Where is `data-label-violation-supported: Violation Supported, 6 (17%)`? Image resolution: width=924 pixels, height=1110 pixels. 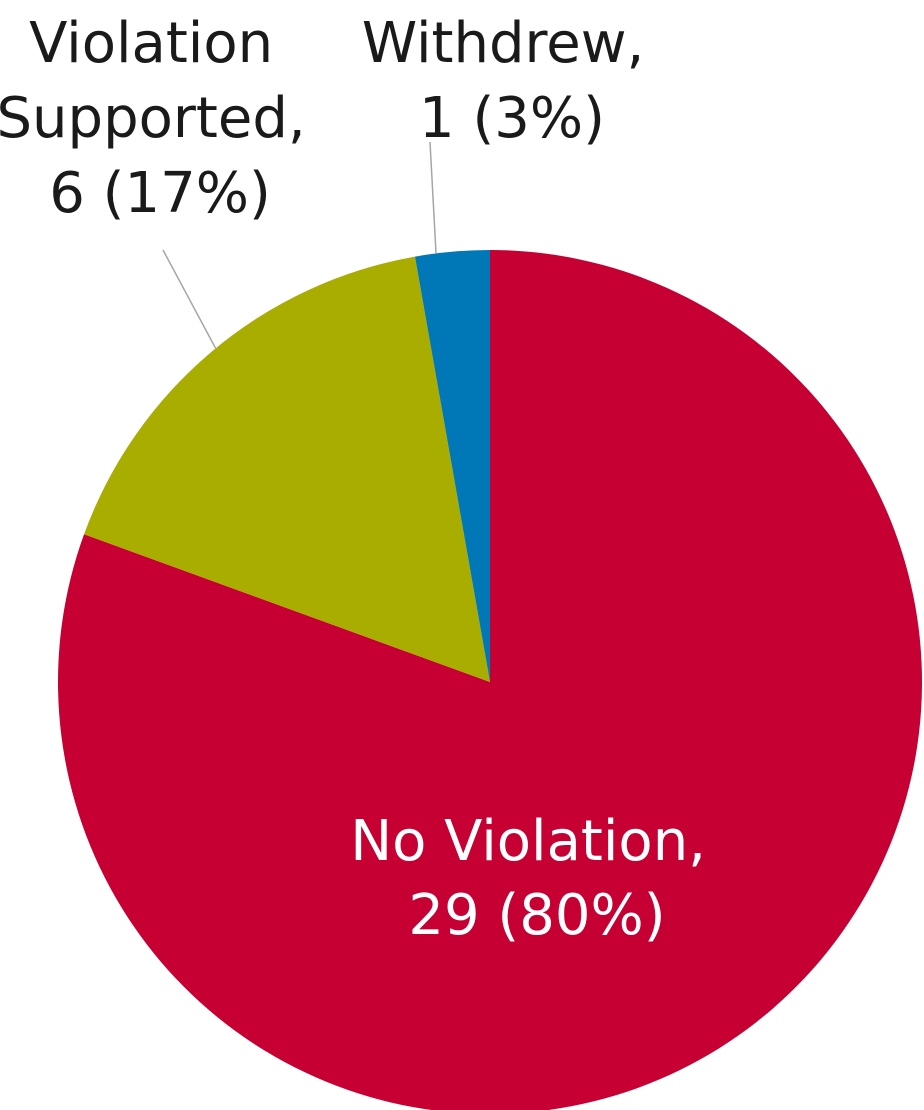 data-label-violation-supported: Violation Supported, 6 (17%) is located at coordinates (162, 118).